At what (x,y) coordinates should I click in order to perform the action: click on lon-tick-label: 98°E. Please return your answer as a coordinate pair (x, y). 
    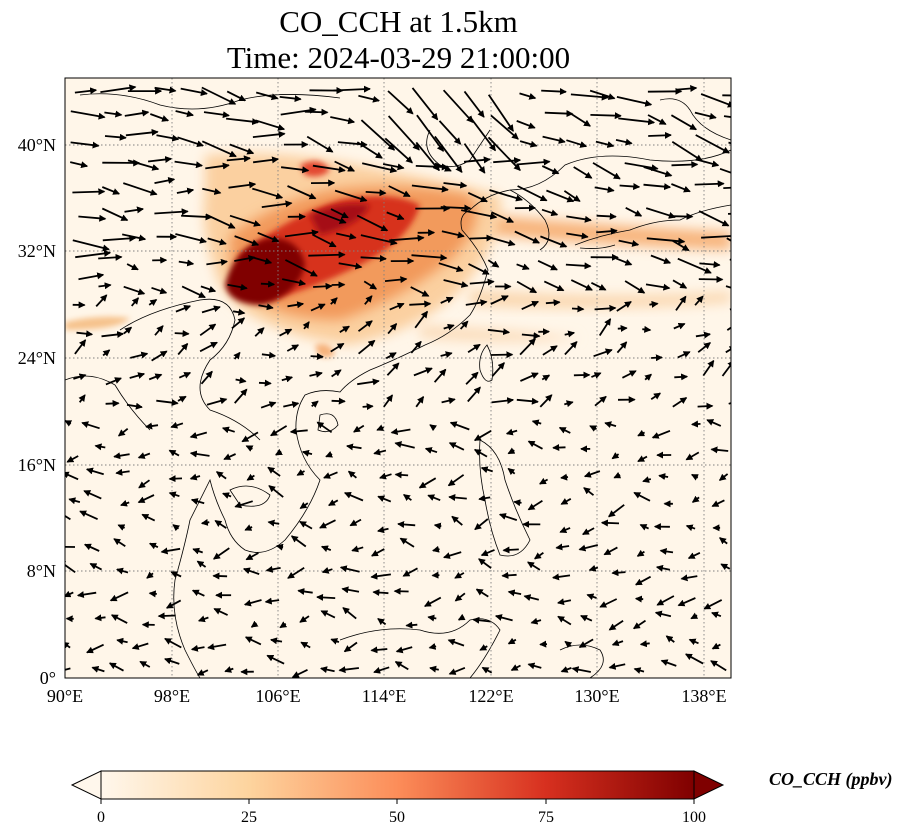
    Looking at the image, I should click on (172, 696).